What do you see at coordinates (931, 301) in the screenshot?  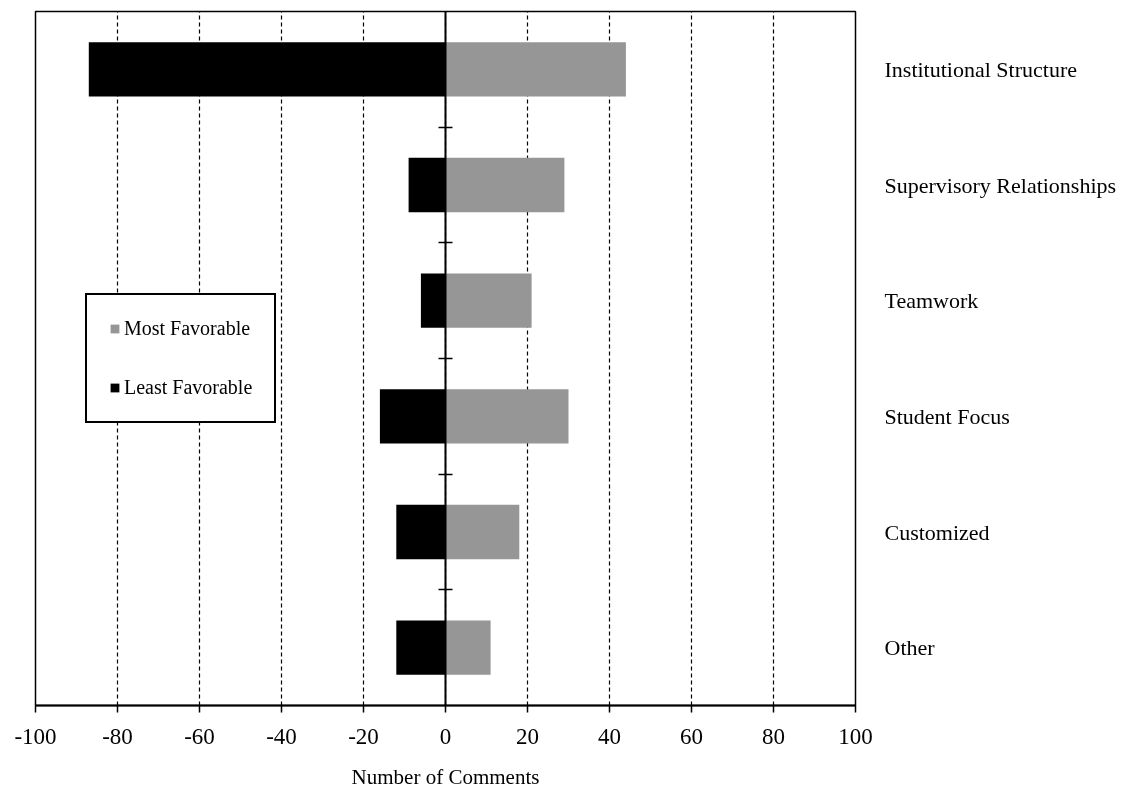 I see `y-tick-label: Teamwork` at bounding box center [931, 301].